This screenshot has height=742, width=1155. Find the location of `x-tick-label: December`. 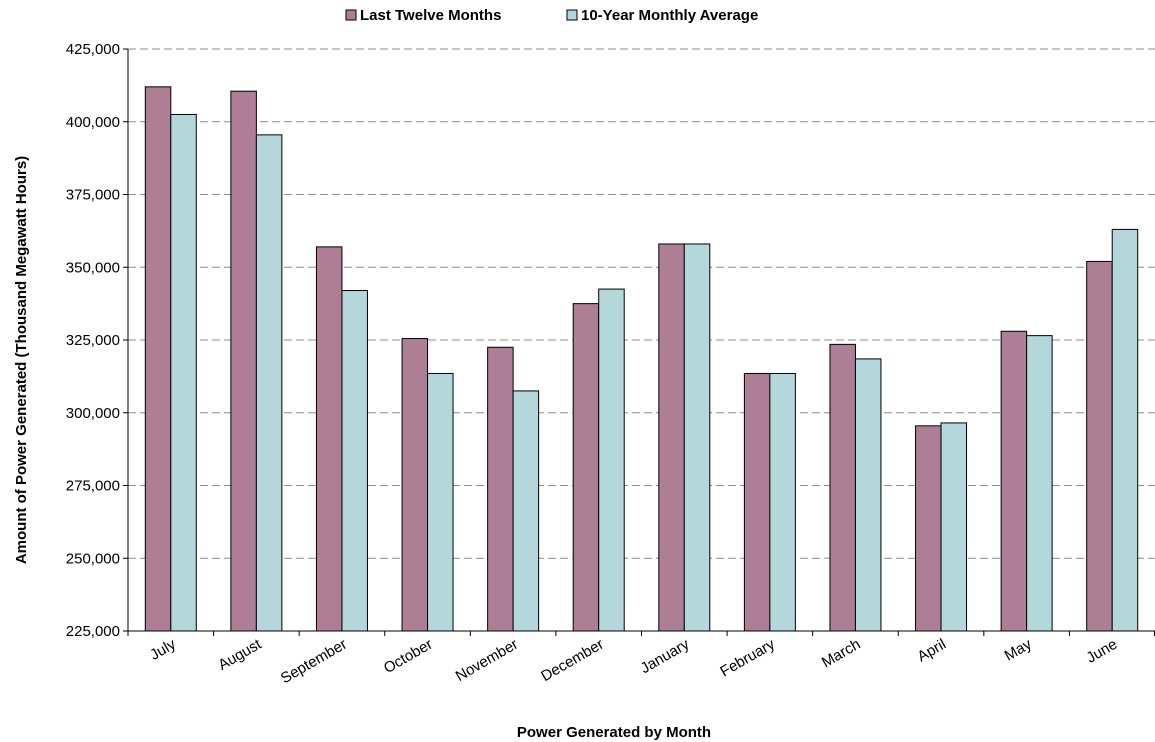

x-tick-label: December is located at coordinates (572, 660).